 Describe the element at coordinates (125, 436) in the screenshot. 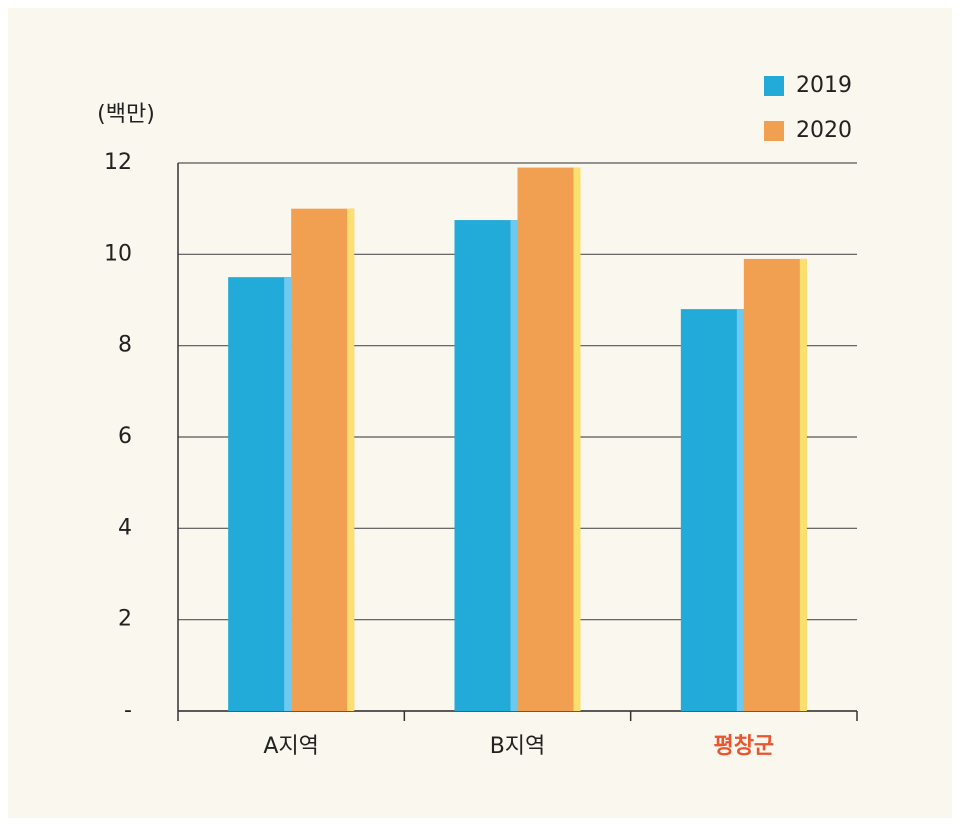

I see `y-tick-label: 6` at that location.